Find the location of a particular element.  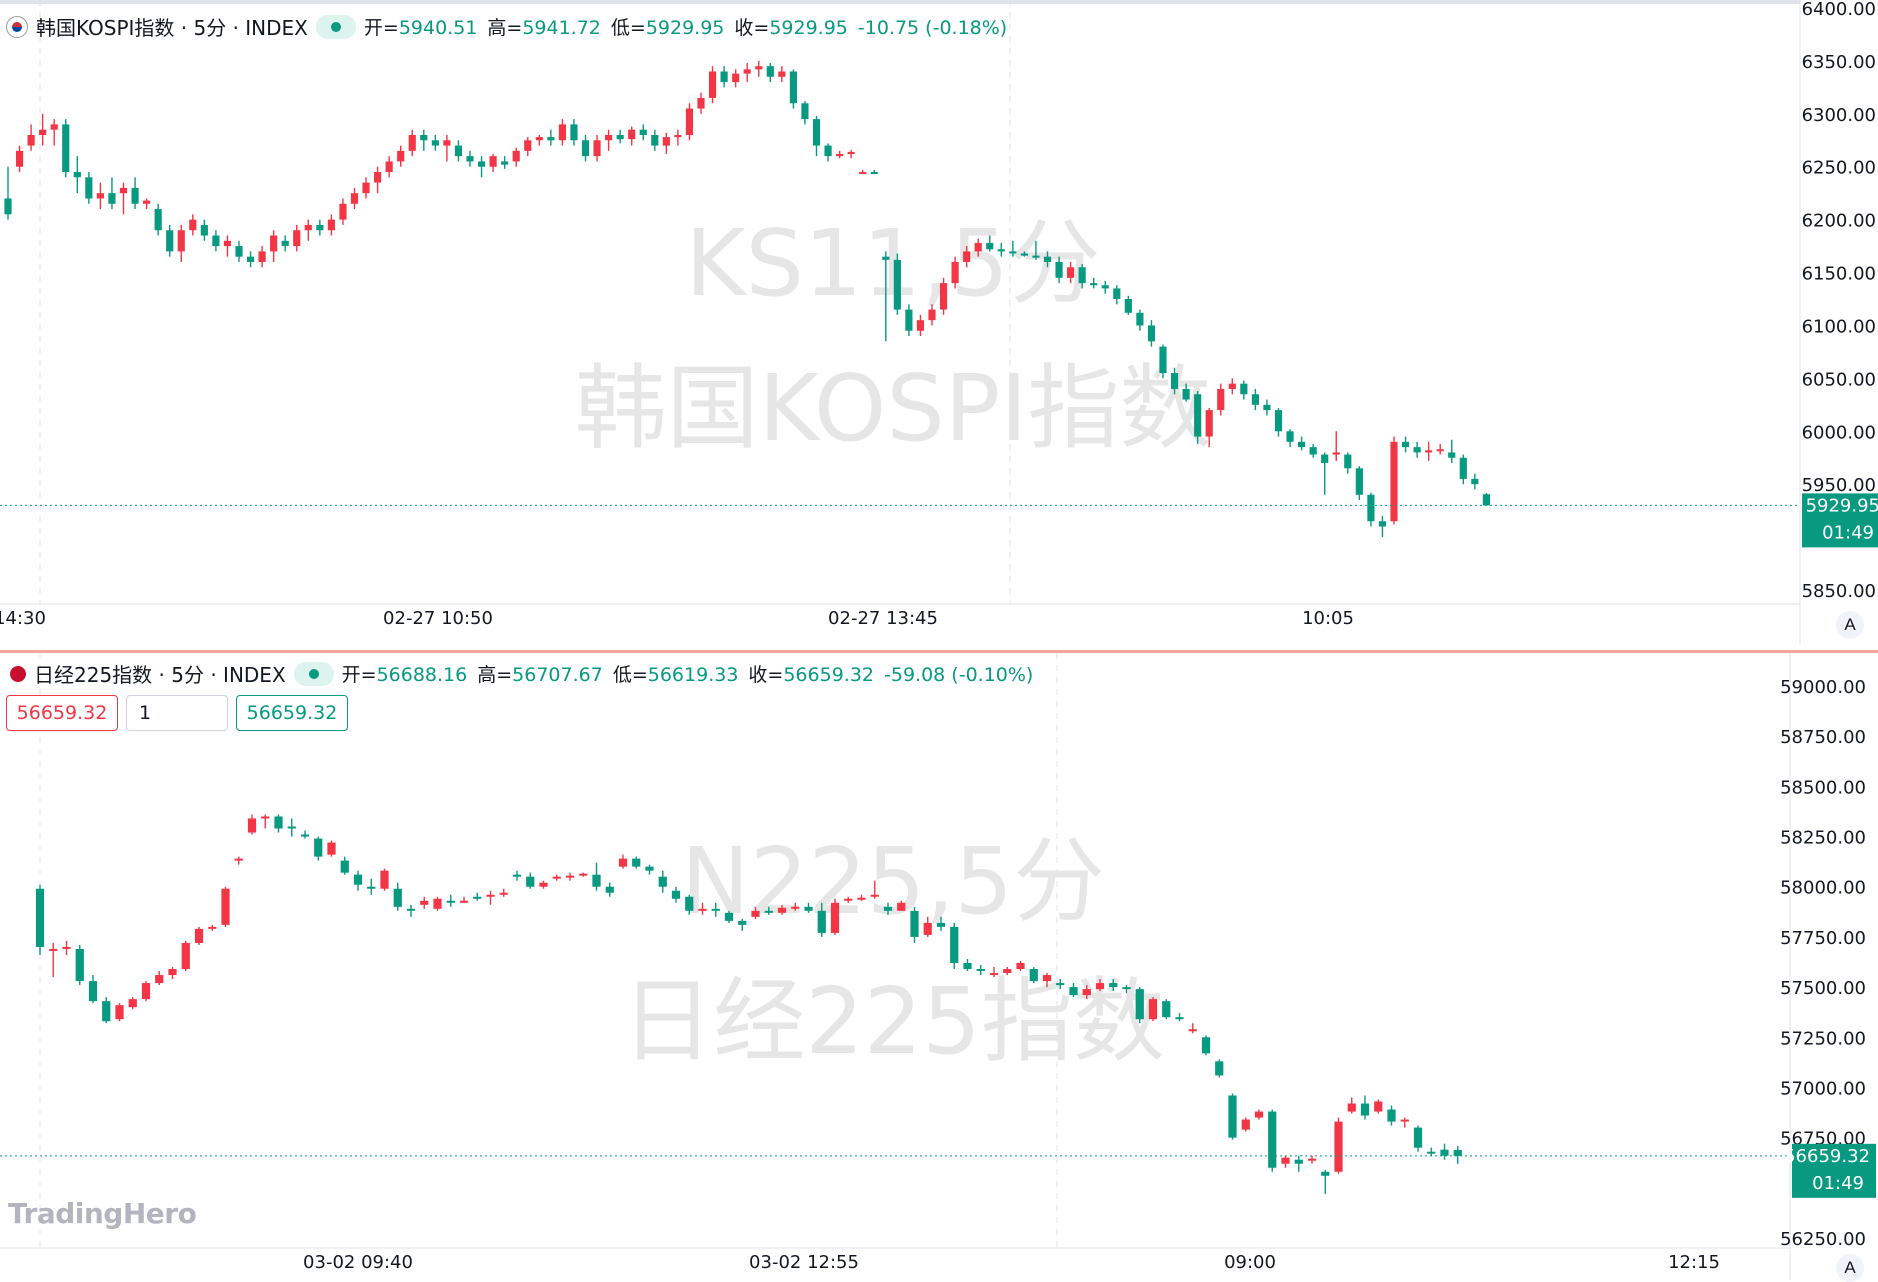

pane-divider is located at coordinates (939, 651).